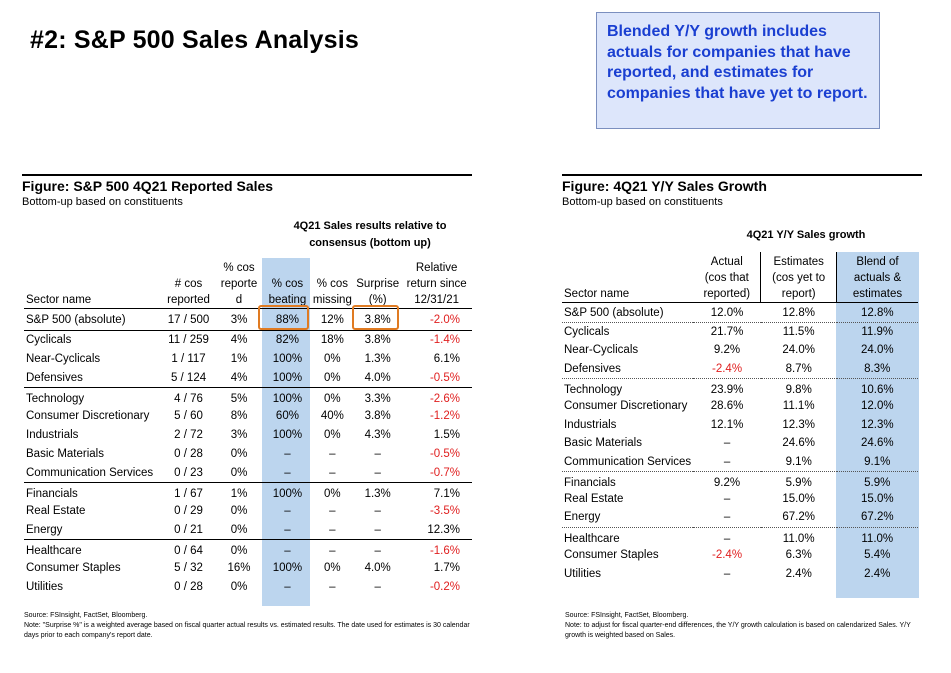 The image size is (951, 673). What do you see at coordinates (798, 368) in the screenshot?
I see `table-cell: 8.7%` at bounding box center [798, 368].